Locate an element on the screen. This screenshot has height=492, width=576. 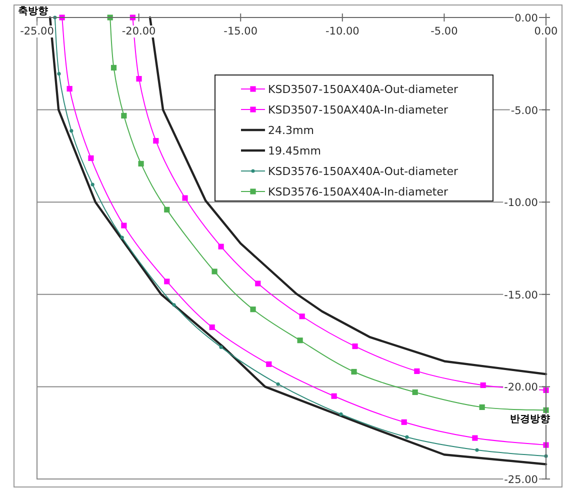
y-tick-label: -10.00 is located at coordinates (521, 203).